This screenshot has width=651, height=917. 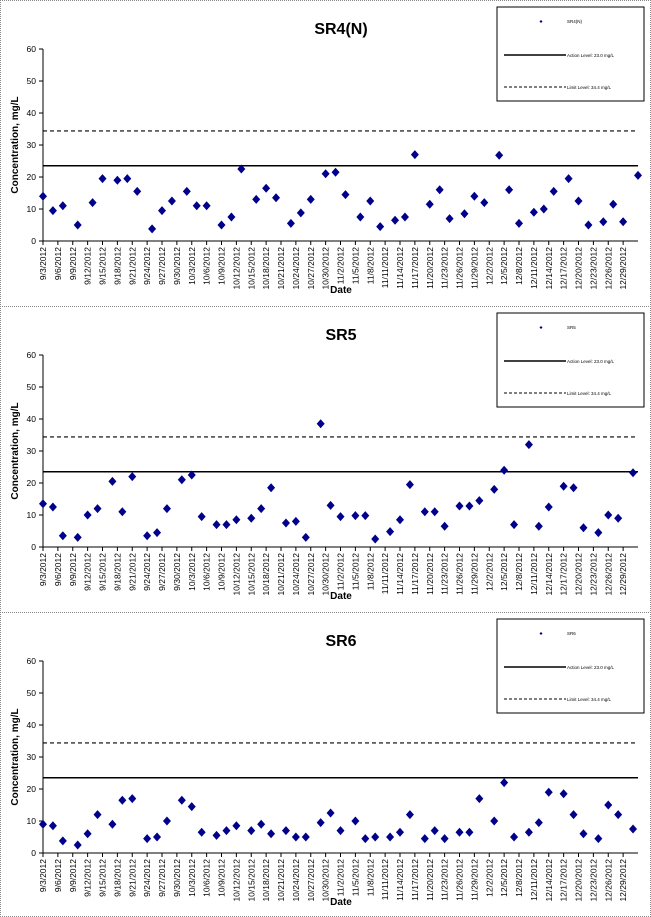 What do you see at coordinates (32, 177) in the screenshot?
I see `y-tick-label: 20` at bounding box center [32, 177].